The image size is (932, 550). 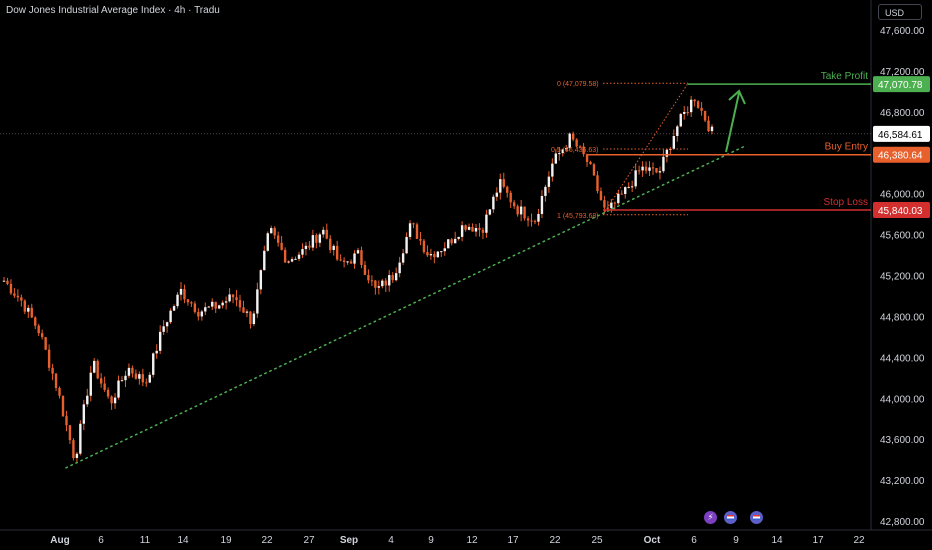 I want to click on current-price-label: 46,584.61, so click(x=900, y=135).